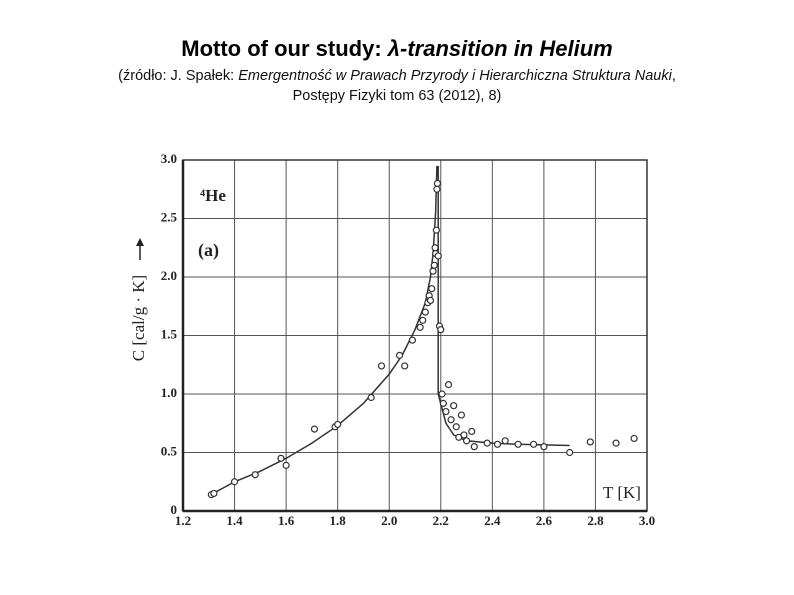 The width and height of the screenshot is (794, 595). Describe the element at coordinates (595, 520) in the screenshot. I see `x-tick-label: 2.8` at that location.